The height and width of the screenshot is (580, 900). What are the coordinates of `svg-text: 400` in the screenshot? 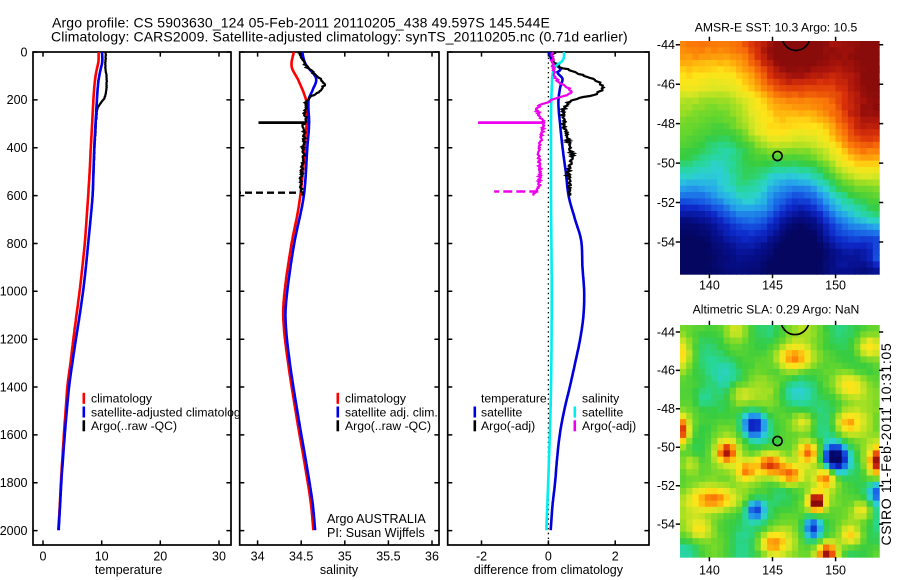 It's located at (17, 148).